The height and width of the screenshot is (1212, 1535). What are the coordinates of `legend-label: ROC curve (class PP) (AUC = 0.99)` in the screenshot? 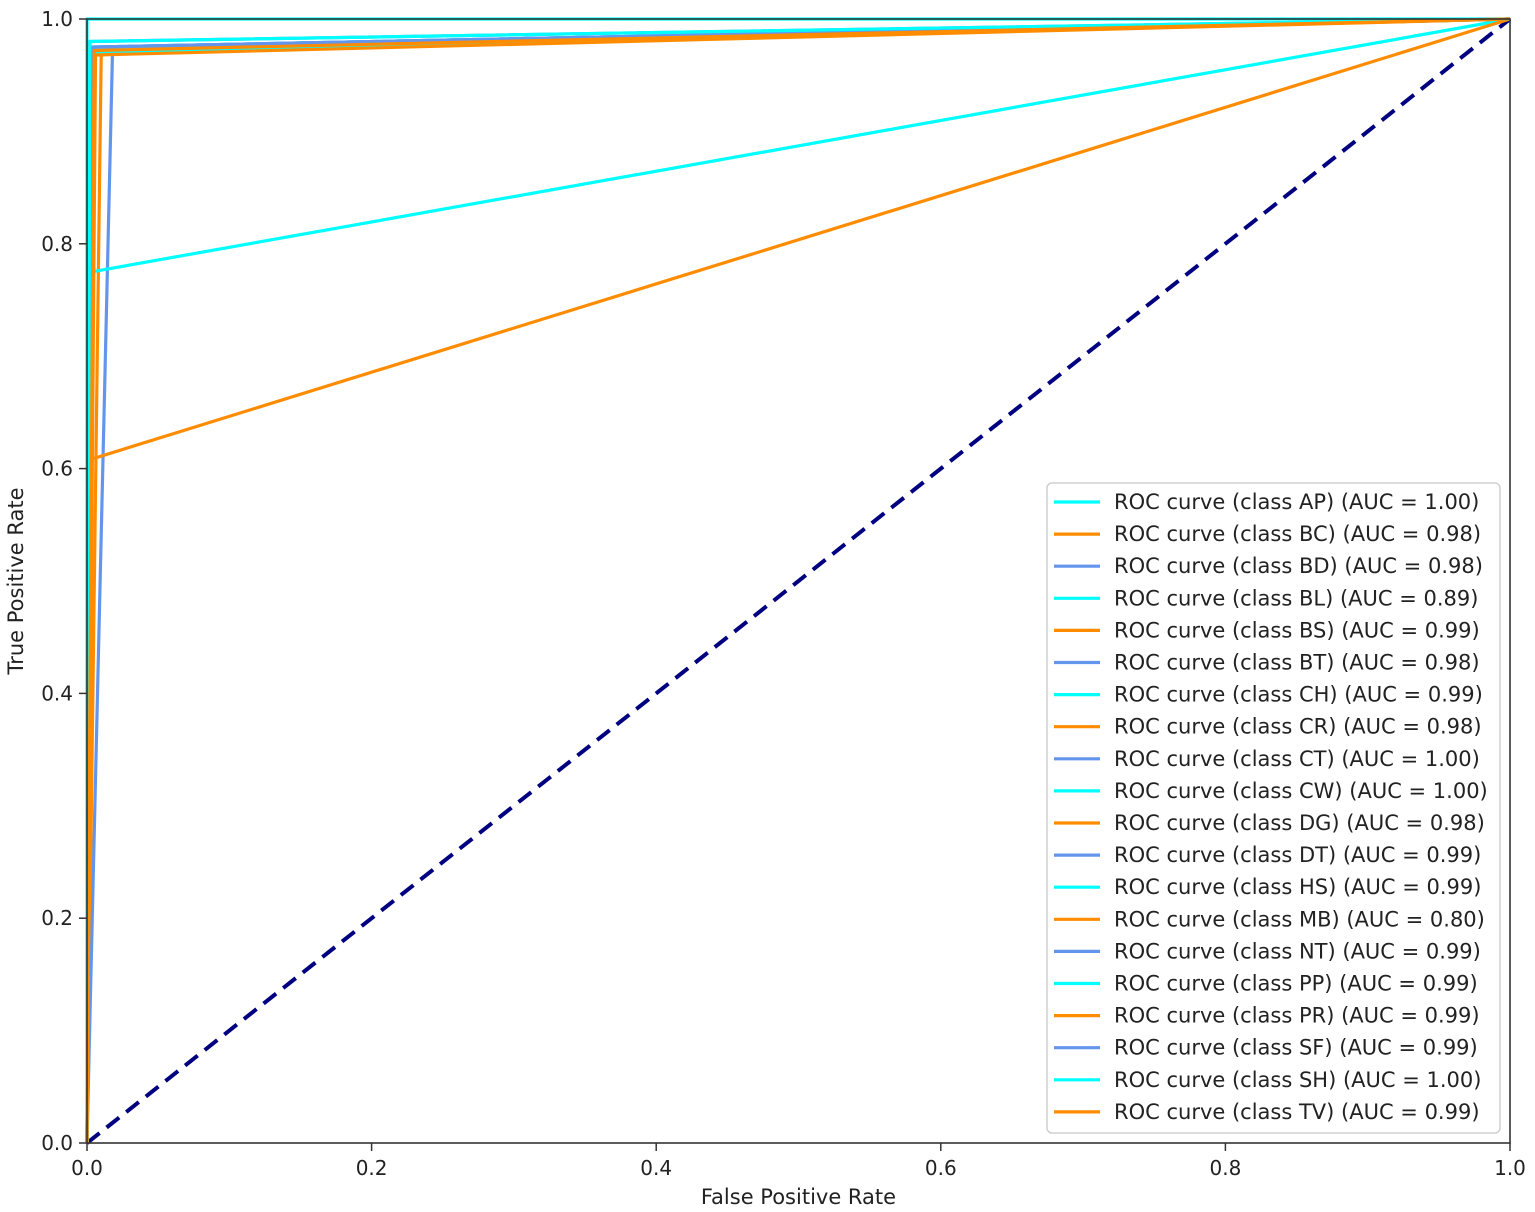 It's located at (1296, 984).